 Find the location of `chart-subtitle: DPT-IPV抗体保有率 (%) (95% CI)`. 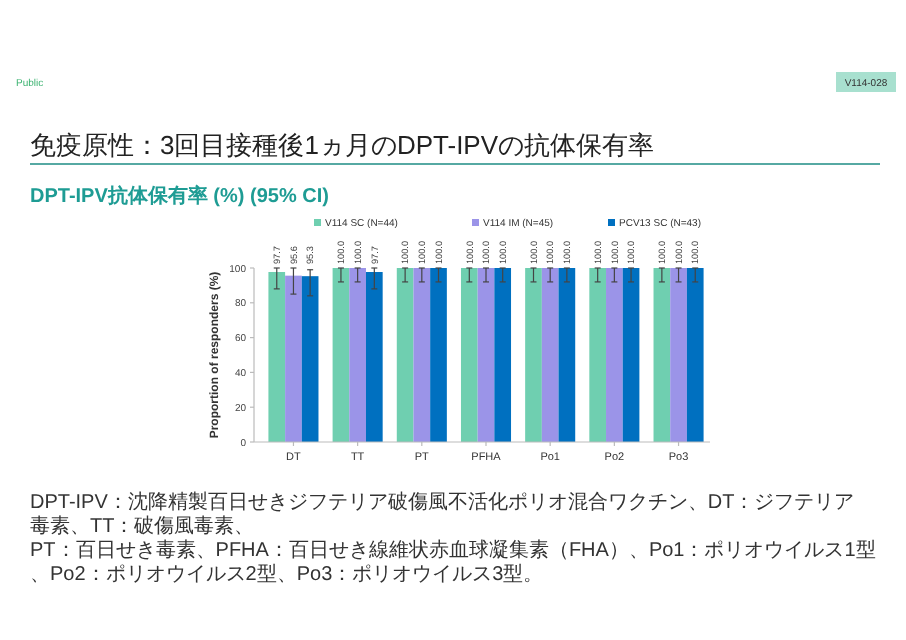

chart-subtitle: DPT-IPV抗体保有率 (%) (95% CI) is located at coordinates (179, 196).